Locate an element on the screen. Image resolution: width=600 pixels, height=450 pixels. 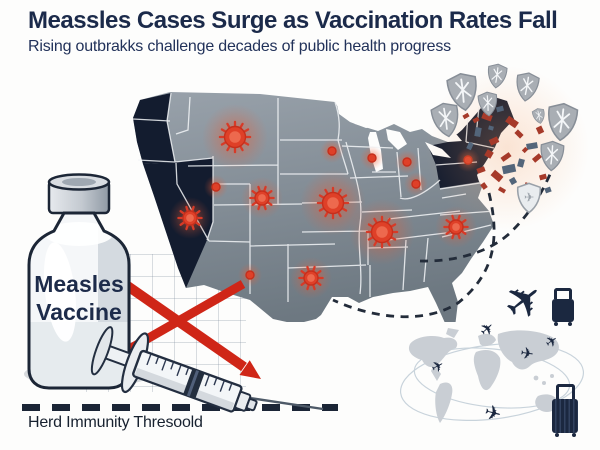
outbreak-hotspot-michigan is located at coordinates (407, 162).